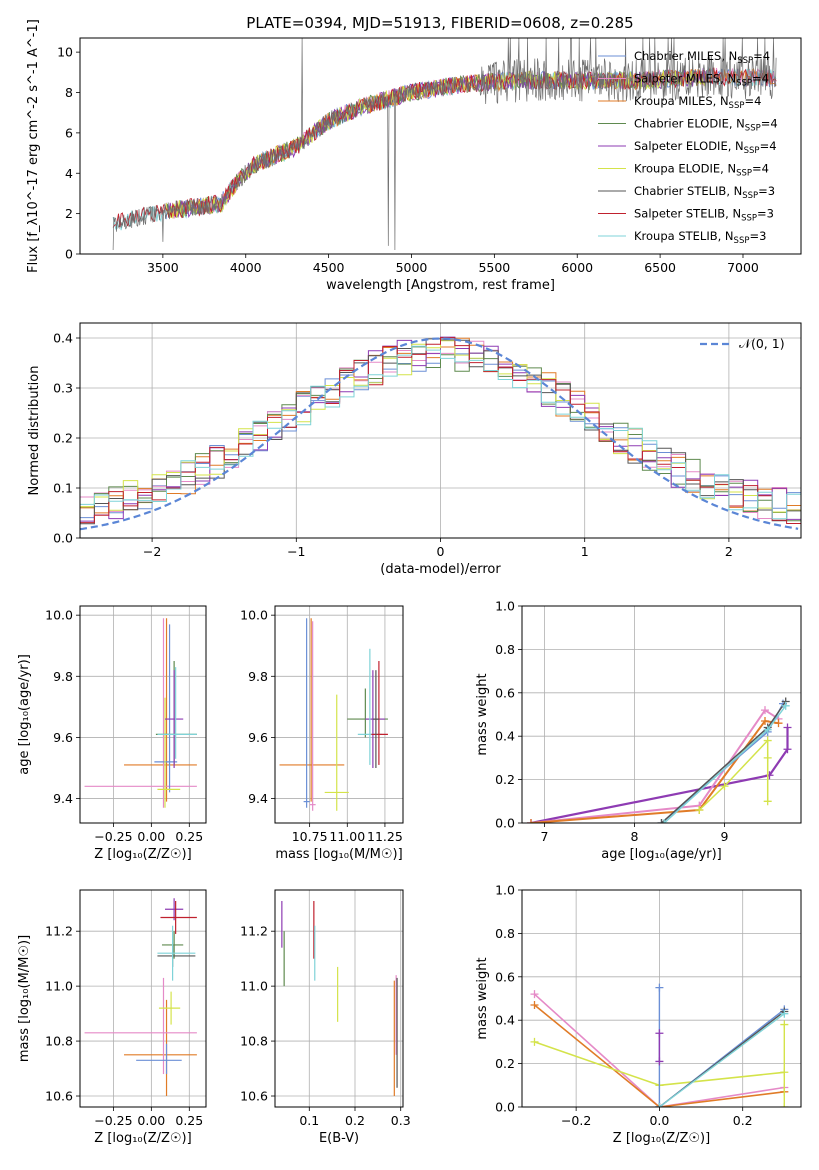 The width and height of the screenshot is (819, 1170). Describe the element at coordinates (505, 779) in the screenshot. I see `age_weights-ytick-label: 0.2` at that location.